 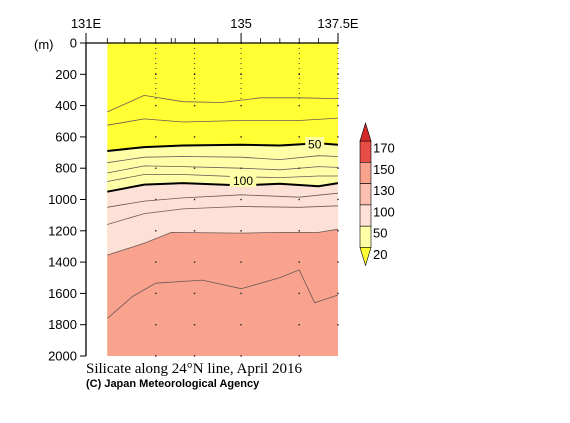 What do you see at coordinates (62, 293) in the screenshot?
I see `y-tick-label: 1600` at bounding box center [62, 293].